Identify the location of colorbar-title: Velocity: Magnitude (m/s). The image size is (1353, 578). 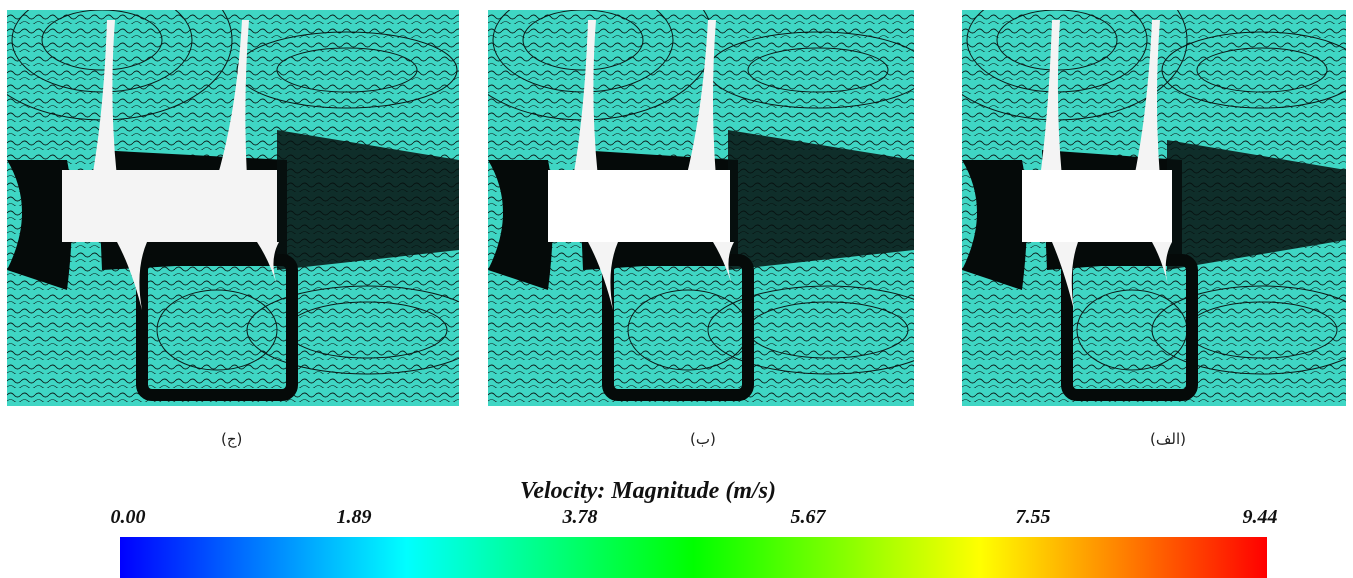
(648, 491).